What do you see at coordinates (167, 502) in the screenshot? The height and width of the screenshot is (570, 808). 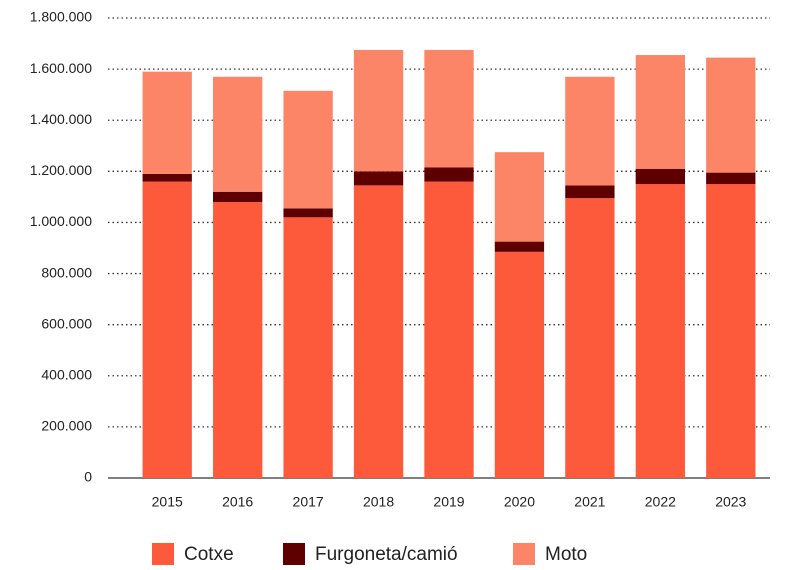 I see `x-tick-label: 2015` at bounding box center [167, 502].